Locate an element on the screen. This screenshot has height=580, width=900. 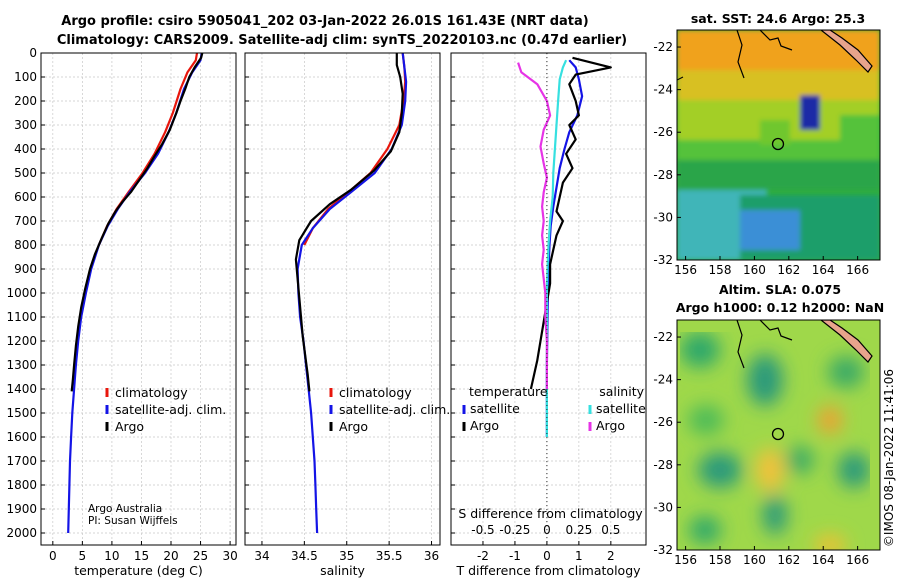
timestamp: ©IMOS 08-Jan-2022 11:41:06 is located at coordinates (889, 458).